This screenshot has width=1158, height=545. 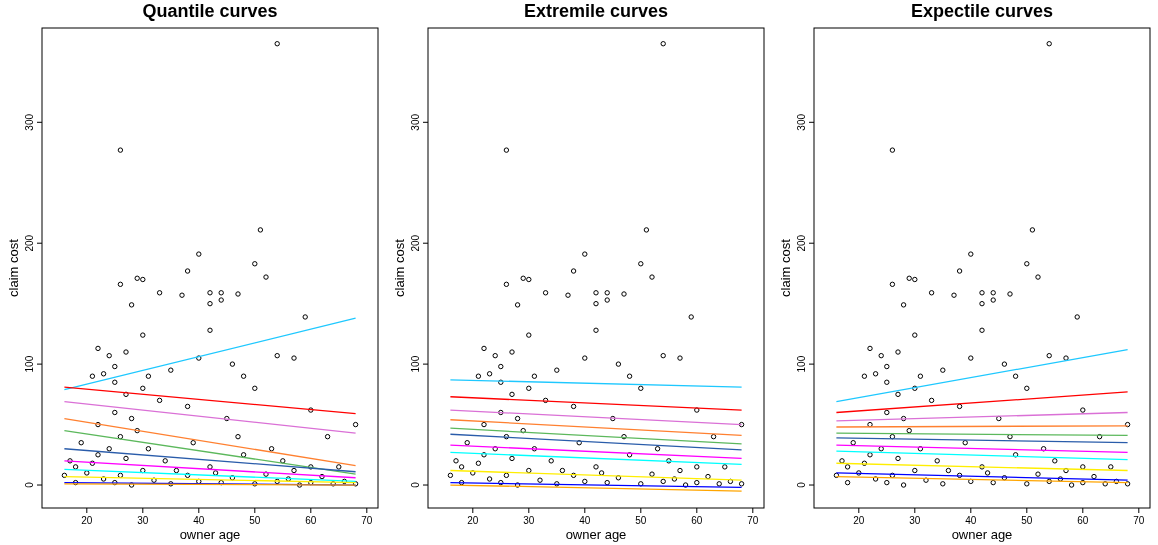 I want to click on chart-title: Extremile curves, so click(x=596, y=11).